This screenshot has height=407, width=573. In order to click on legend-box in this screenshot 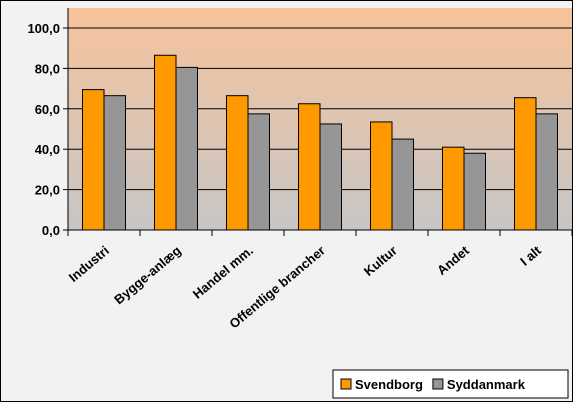, I will do `click(450, 384)`.